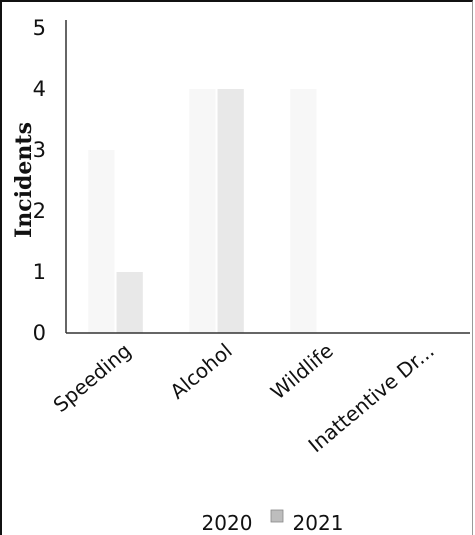  What do you see at coordinates (92, 377) in the screenshot?
I see `category-label: Speeding` at bounding box center [92, 377].